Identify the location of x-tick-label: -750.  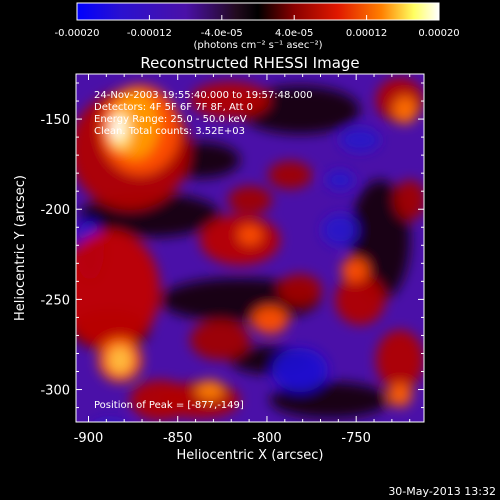
(356, 438).